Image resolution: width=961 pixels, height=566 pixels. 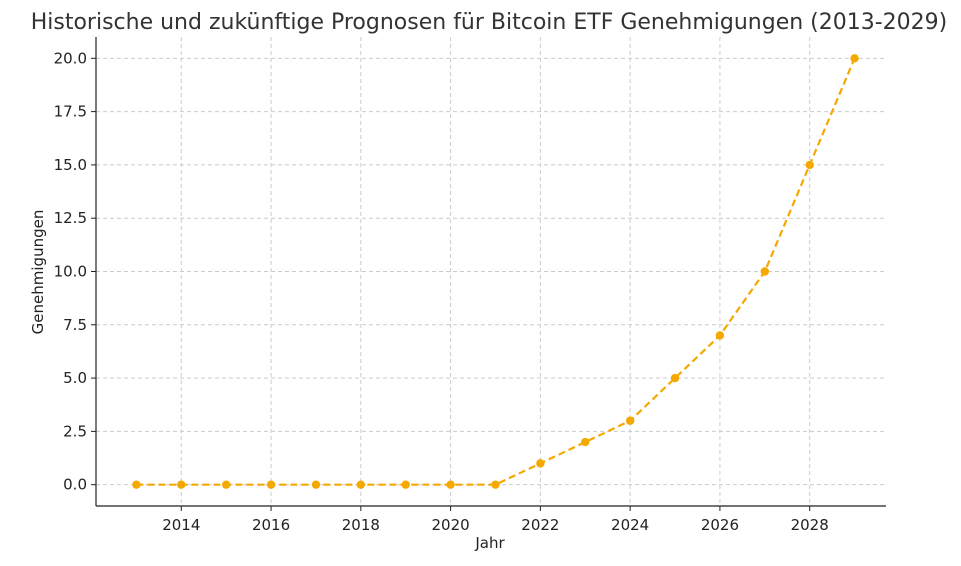 What do you see at coordinates (75, 485) in the screenshot?
I see `y-tick-label: 0.0` at bounding box center [75, 485].